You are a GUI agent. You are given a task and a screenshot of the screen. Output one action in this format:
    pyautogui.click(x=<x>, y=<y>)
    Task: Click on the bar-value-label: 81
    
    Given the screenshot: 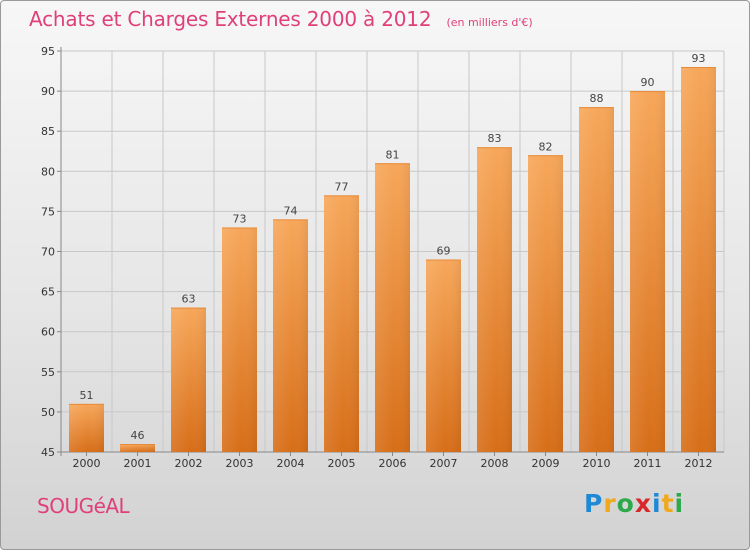 What is the action you would take?
    pyautogui.click(x=393, y=154)
    